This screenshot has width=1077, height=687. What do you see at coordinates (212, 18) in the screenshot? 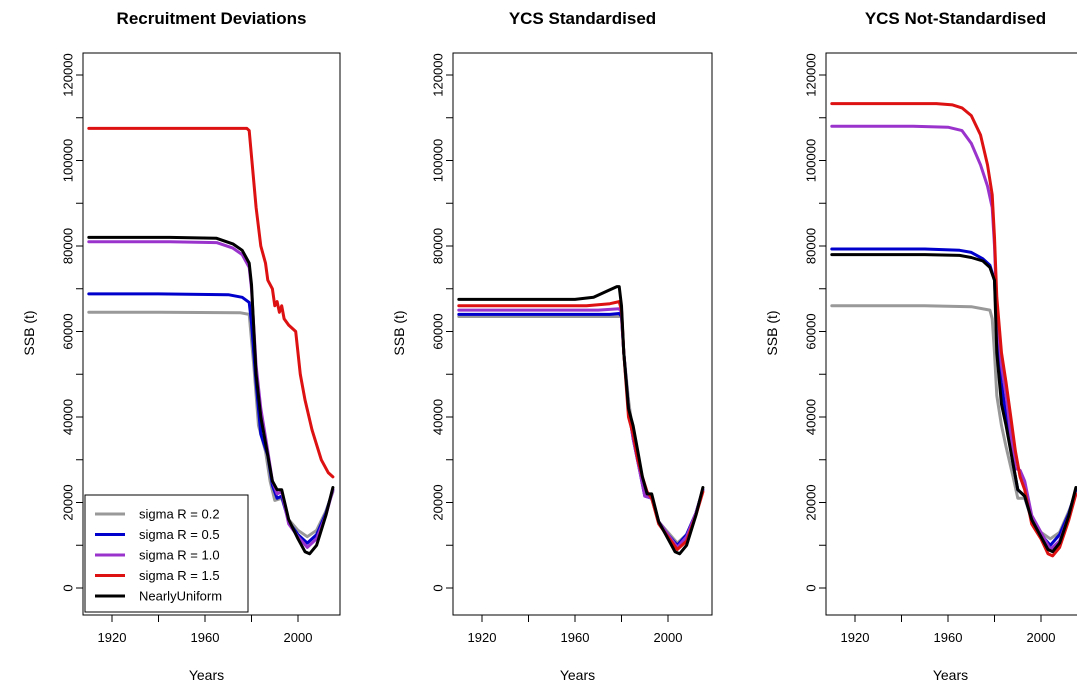
I see `chart-title: Recruitment Deviations` at bounding box center [212, 18].